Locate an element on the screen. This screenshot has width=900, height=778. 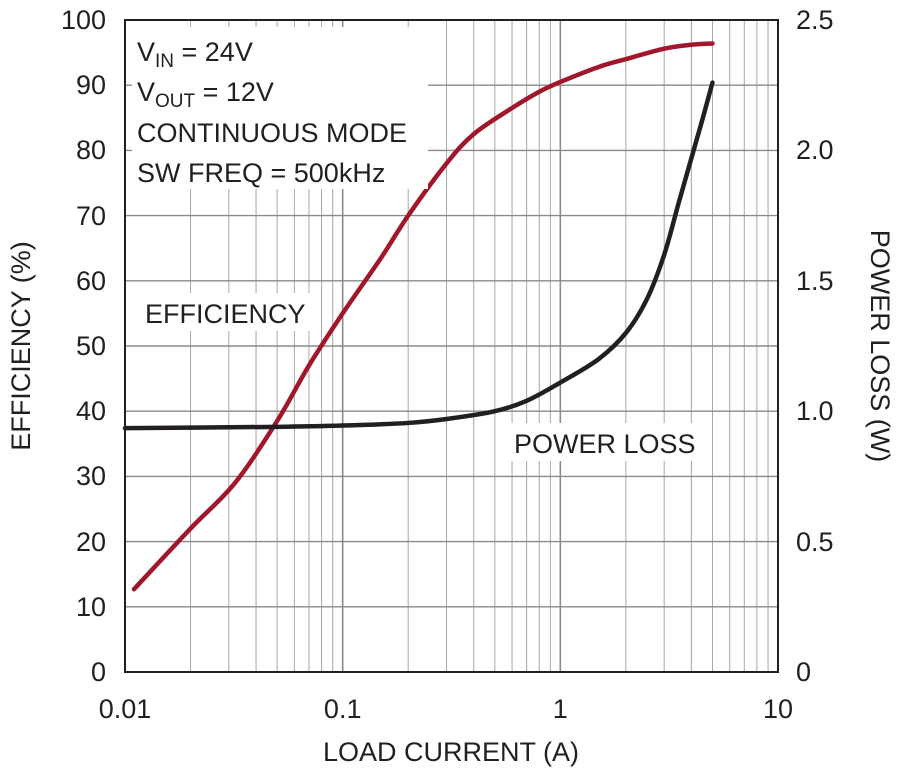
y-left-axis-title: EFFICIENCY (%) is located at coordinates (21, 346).